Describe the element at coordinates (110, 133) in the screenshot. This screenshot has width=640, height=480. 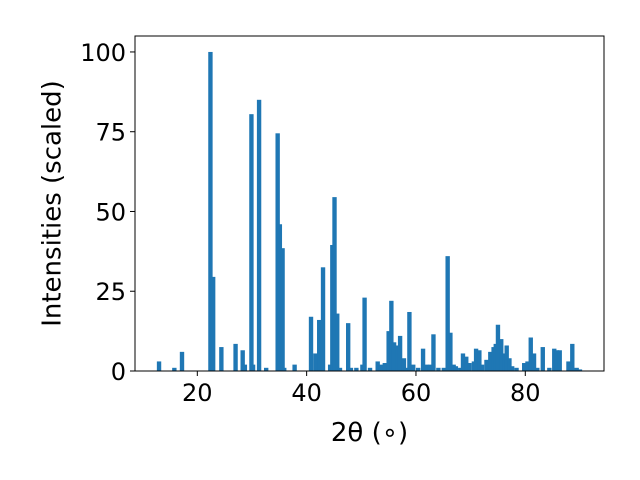
I see `y-tick-label: 75` at that location.